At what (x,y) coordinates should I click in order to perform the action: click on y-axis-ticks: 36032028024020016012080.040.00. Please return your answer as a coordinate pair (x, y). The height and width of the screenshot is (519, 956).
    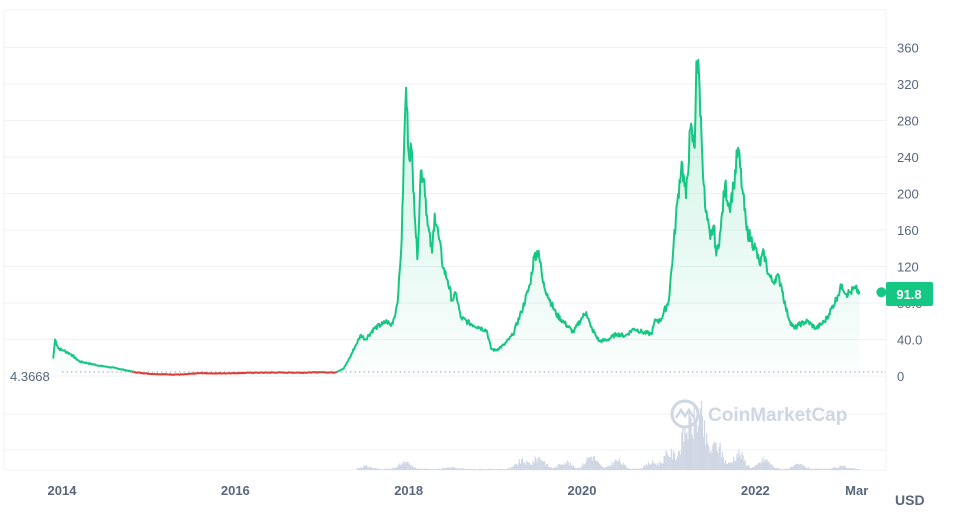
    Looking at the image, I should click on (909, 213).